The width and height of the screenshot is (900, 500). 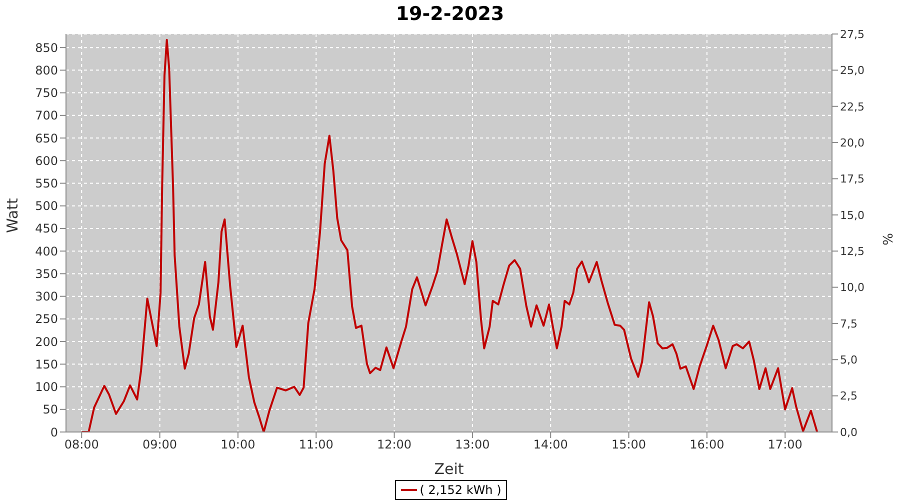 What do you see at coordinates (46, 364) in the screenshot?
I see `y-tick-label: 150` at bounding box center [46, 364].